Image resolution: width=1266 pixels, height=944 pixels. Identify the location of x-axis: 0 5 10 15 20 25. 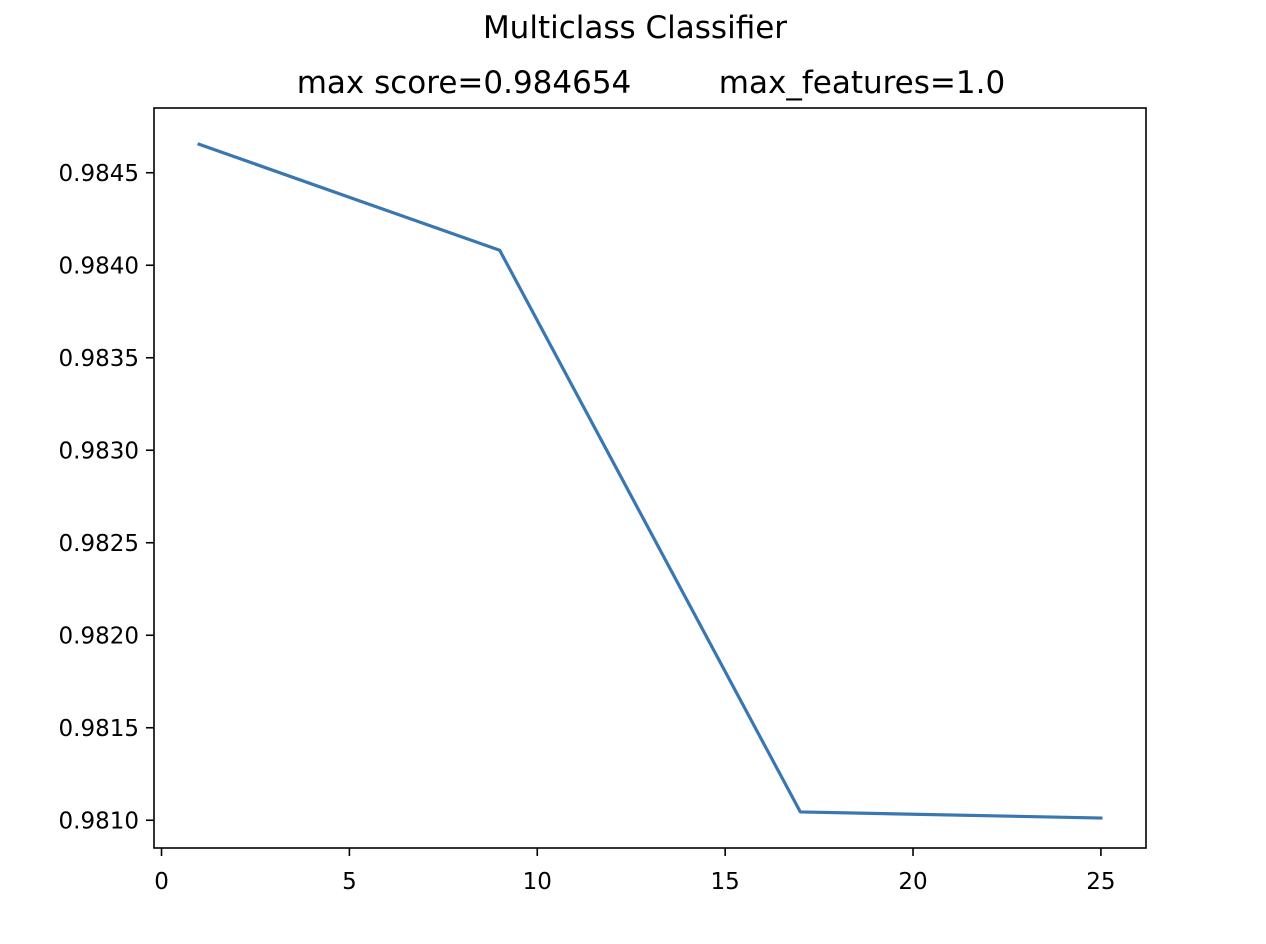
(635, 871).